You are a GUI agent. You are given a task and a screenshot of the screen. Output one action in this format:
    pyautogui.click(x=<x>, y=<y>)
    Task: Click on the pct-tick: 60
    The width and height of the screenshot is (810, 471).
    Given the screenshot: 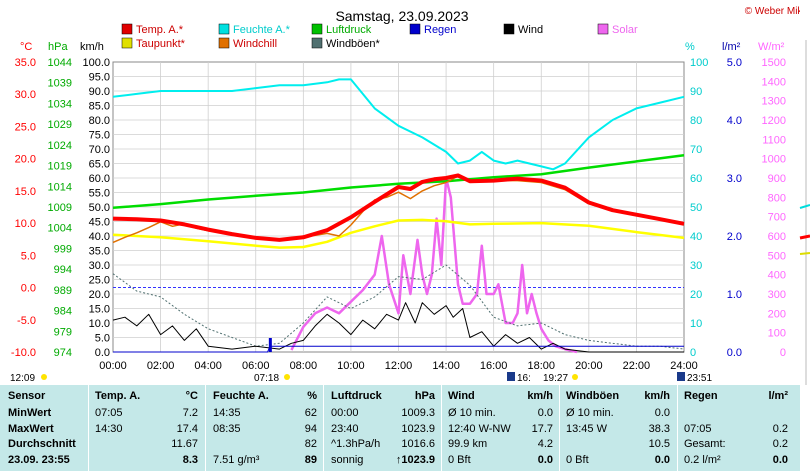 What is the action you would take?
    pyautogui.click(x=696, y=179)
    